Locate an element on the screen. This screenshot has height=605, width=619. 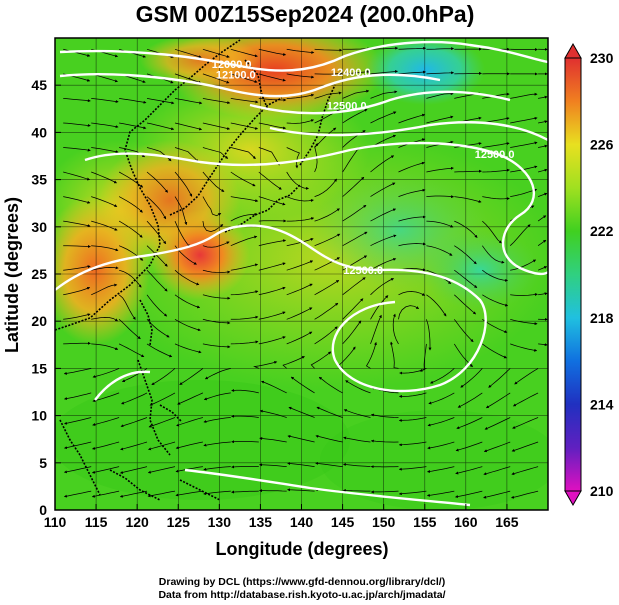
colorbar-tick-label: 230 is located at coordinates (602, 58).